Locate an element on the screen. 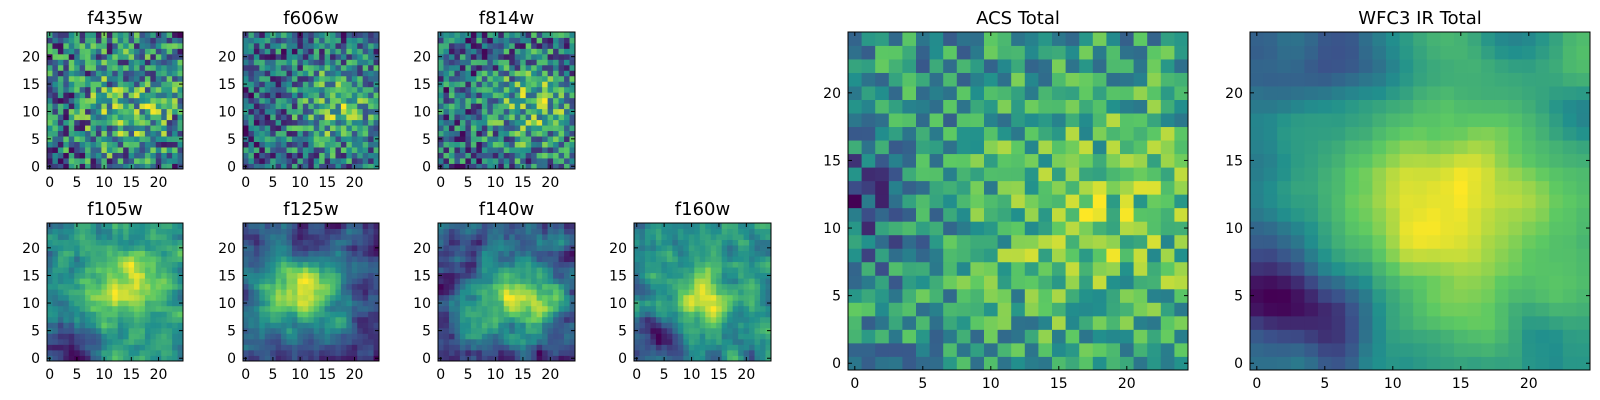 The width and height of the screenshot is (1600, 400). panel-title: f160w is located at coordinates (702, 209).